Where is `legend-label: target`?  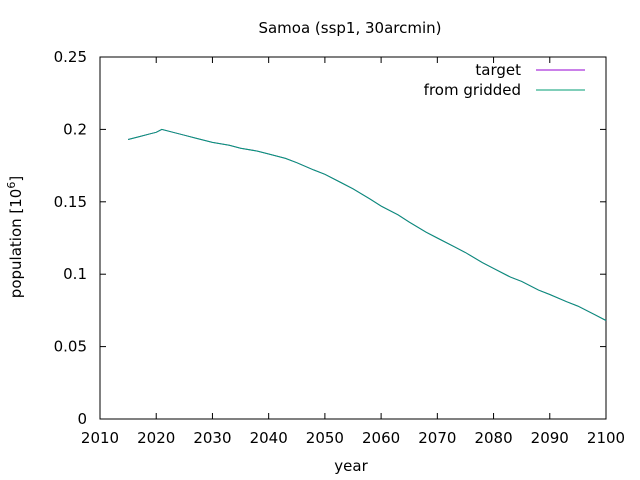 legend-label: target is located at coordinates (498, 70).